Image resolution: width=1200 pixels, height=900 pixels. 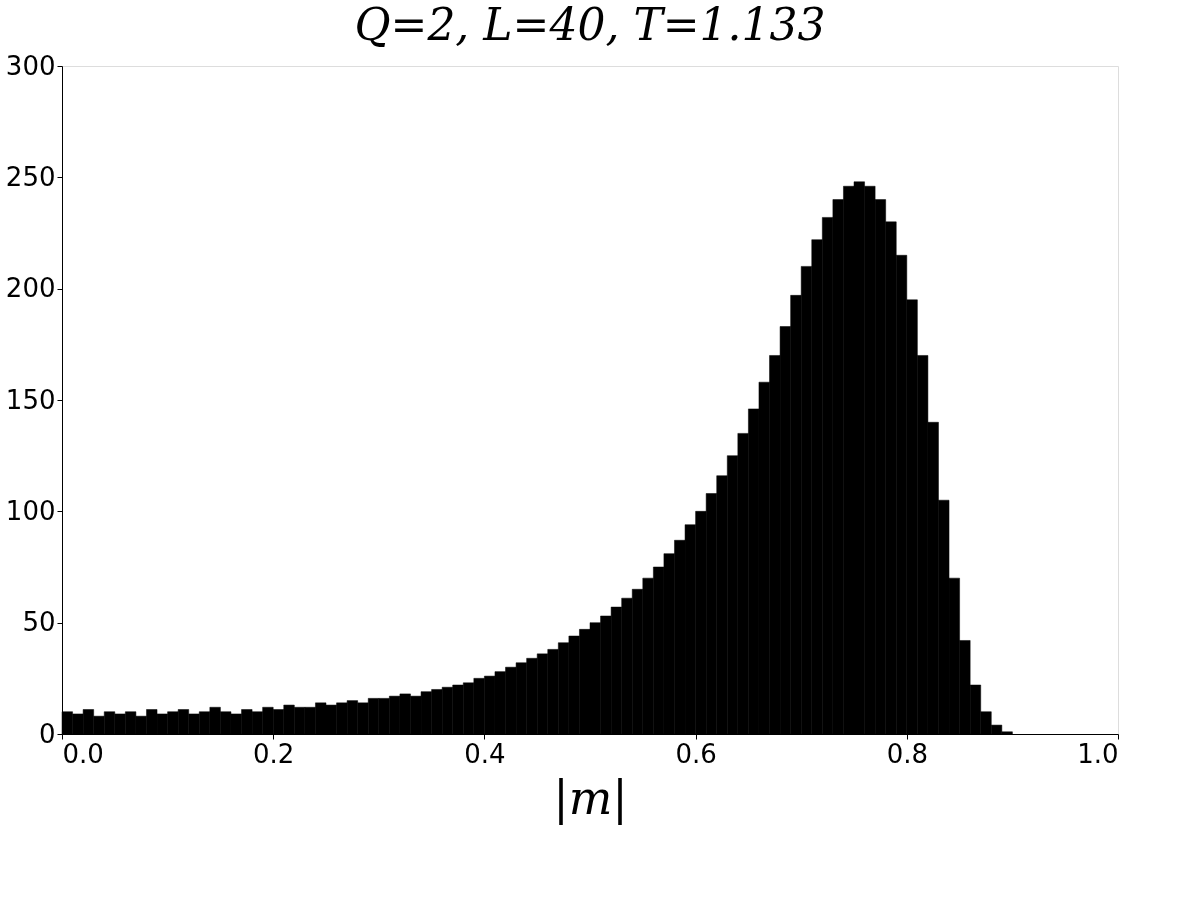 I want to click on x-tick-label: 1.0, so click(x=1098, y=753).